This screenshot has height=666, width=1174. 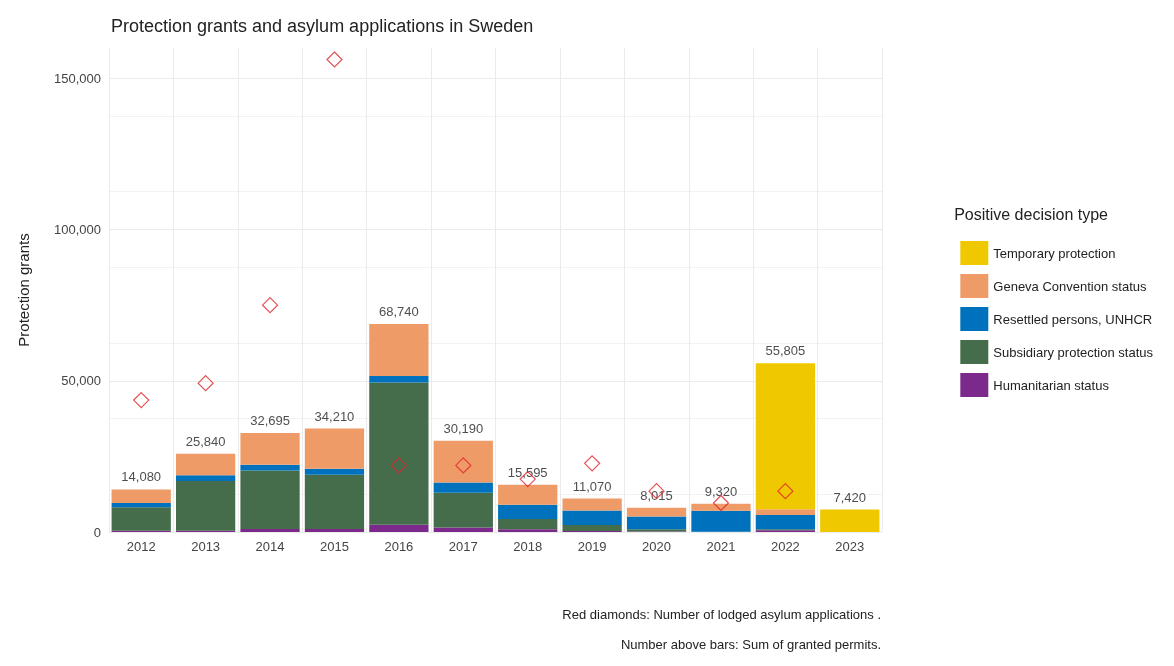 What do you see at coordinates (141, 477) in the screenshot?
I see `total-label: 14,080` at bounding box center [141, 477].